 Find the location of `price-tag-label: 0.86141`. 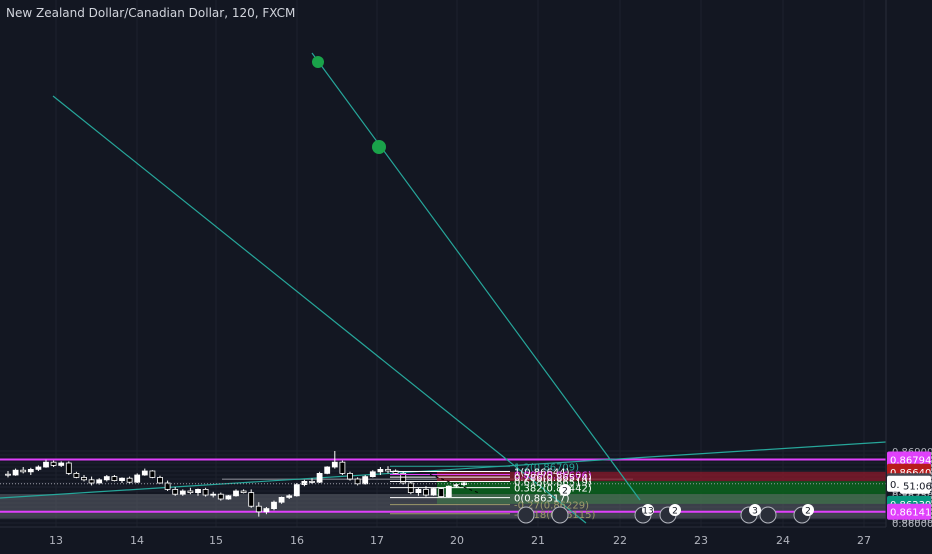

price-tag-label: 0.86141 is located at coordinates (910, 513).